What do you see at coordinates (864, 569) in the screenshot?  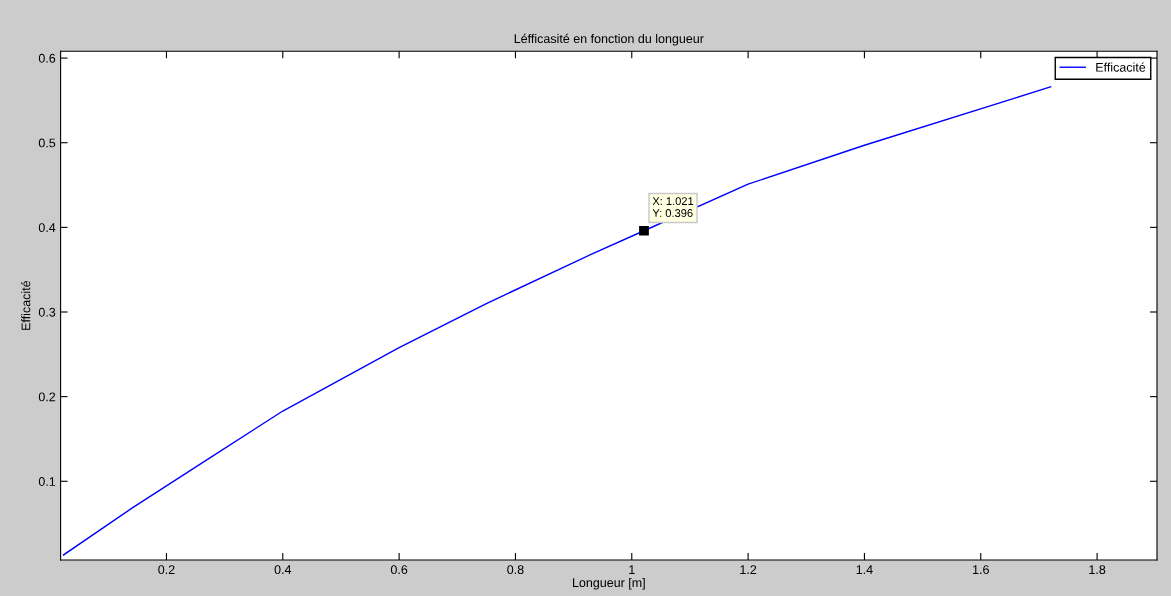 I see `x-tick-label: 1.4` at bounding box center [864, 569].